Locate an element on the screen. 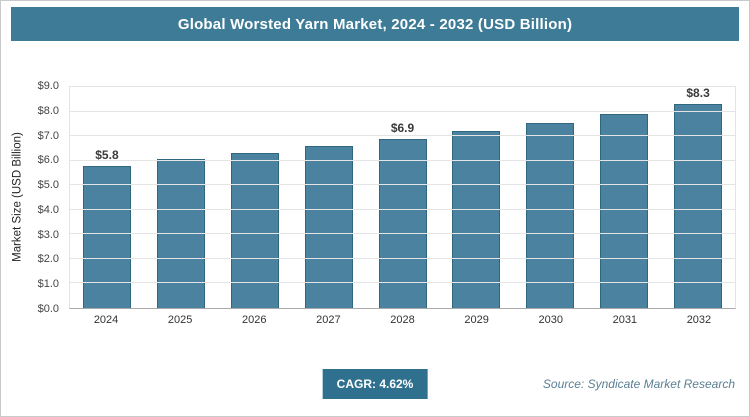 The width and height of the screenshot is (750, 417). y-tick-label: $4.0 is located at coordinates (48, 209).